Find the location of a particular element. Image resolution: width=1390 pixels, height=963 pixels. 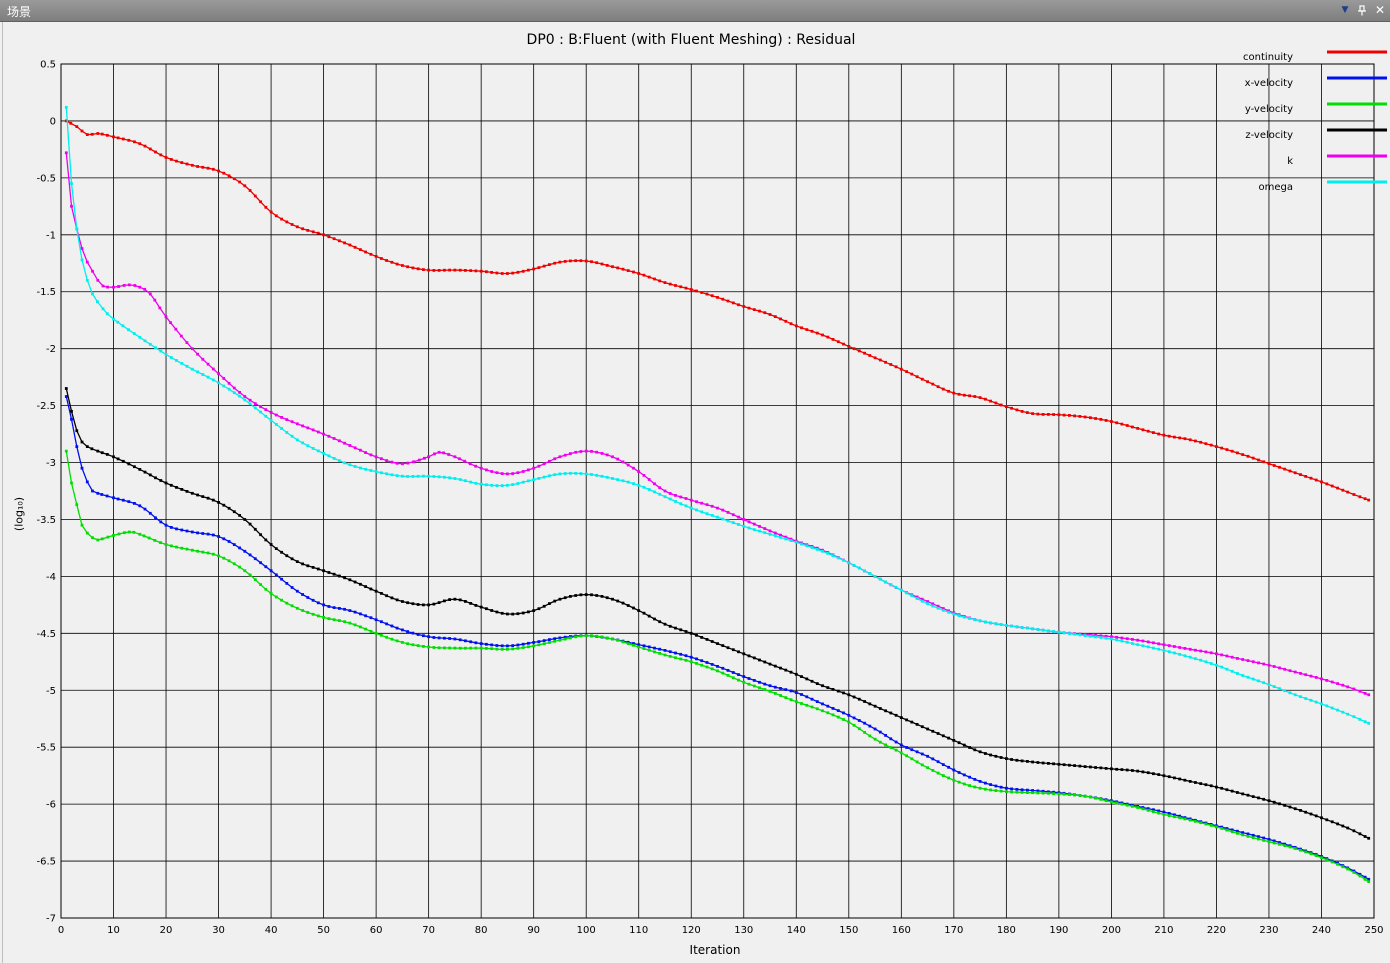

menu-dropdown-icon: ▼ is located at coordinates (1345, 10).